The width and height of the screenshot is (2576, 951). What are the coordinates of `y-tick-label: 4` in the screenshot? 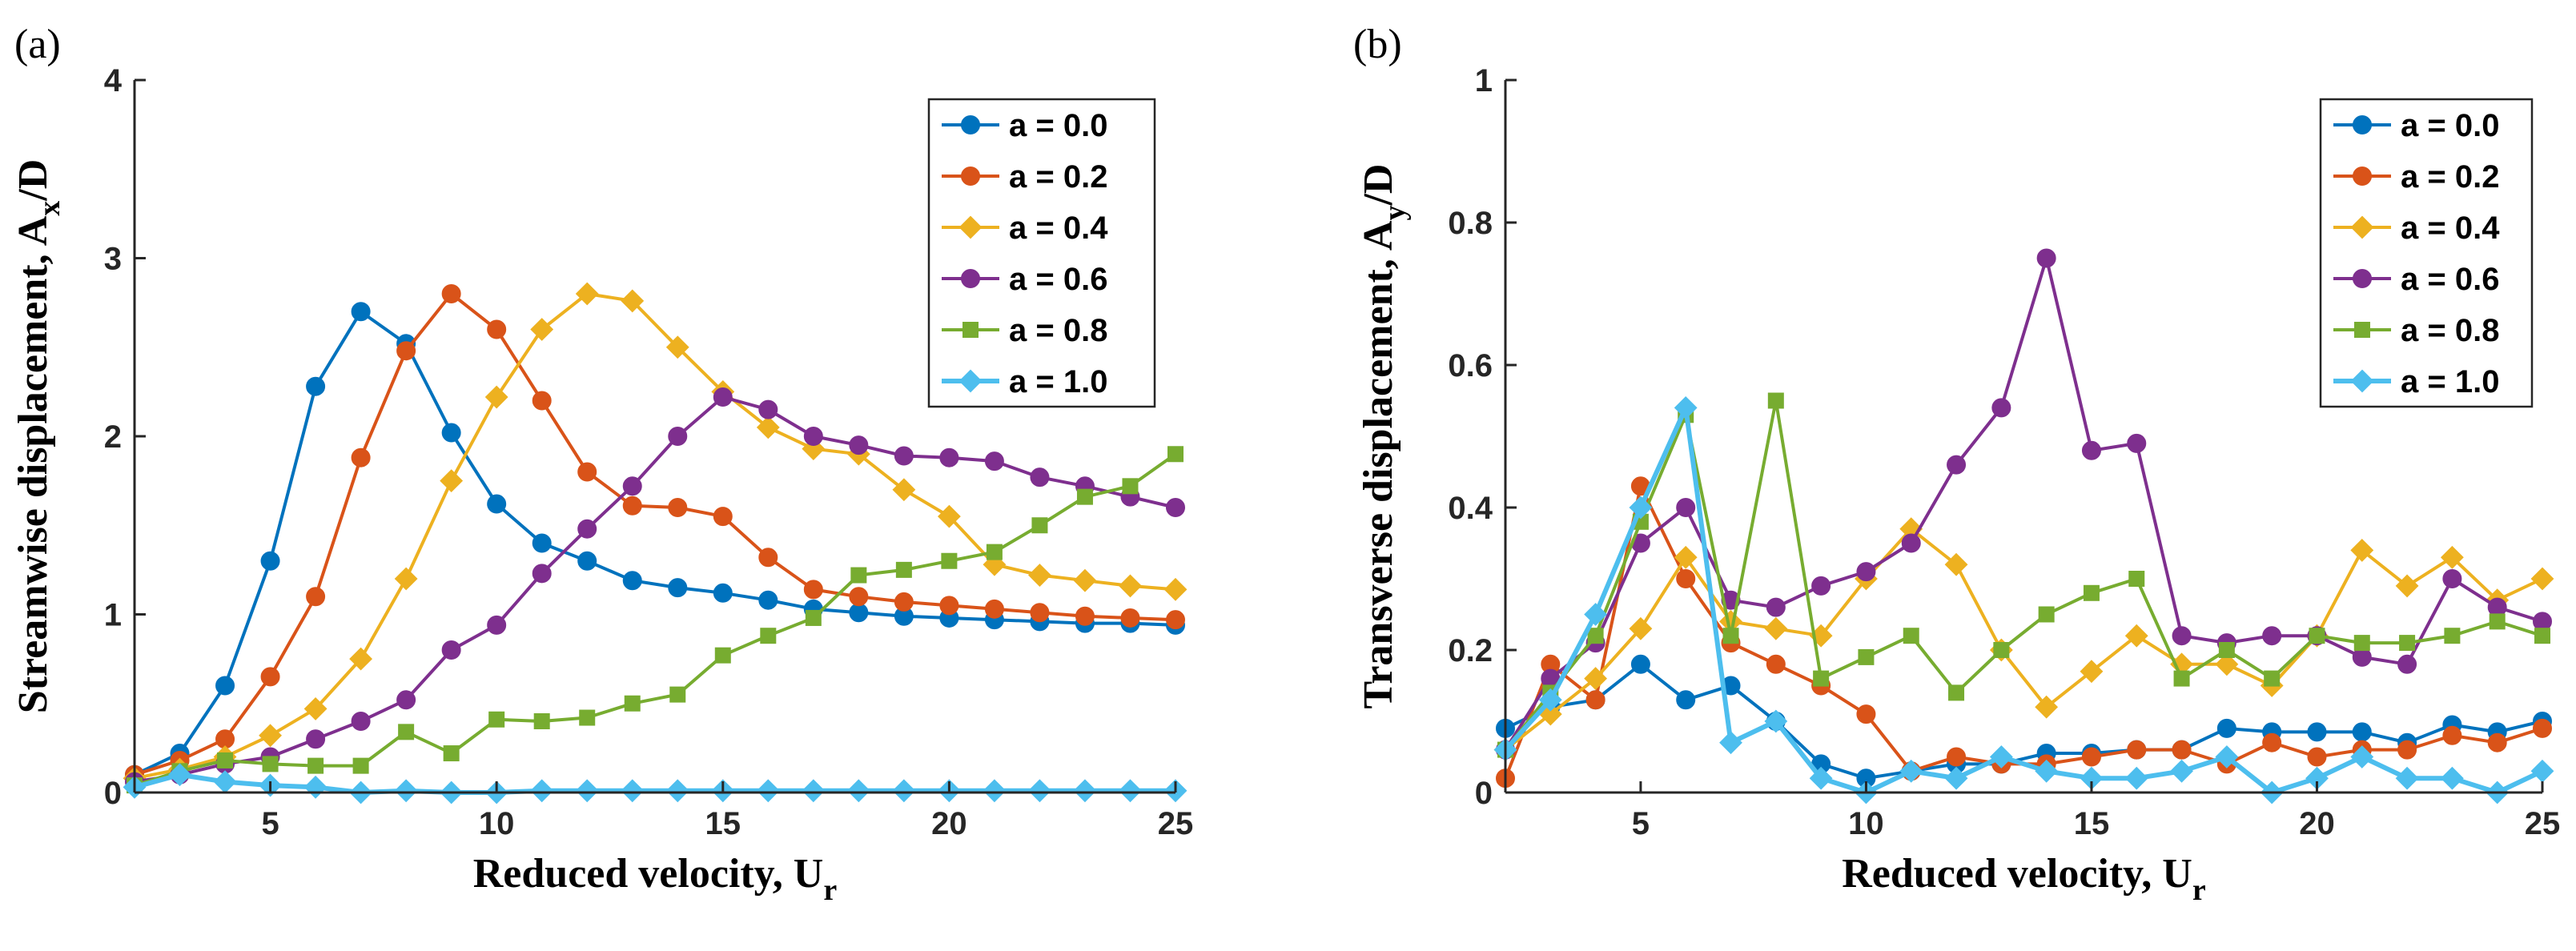 It's located at (113, 80).